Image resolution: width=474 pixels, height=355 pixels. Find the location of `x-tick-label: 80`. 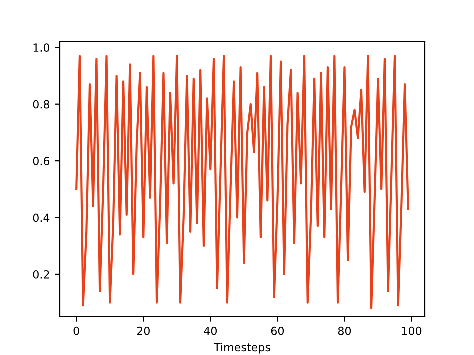

x-tick-label: 80 is located at coordinates (345, 331).